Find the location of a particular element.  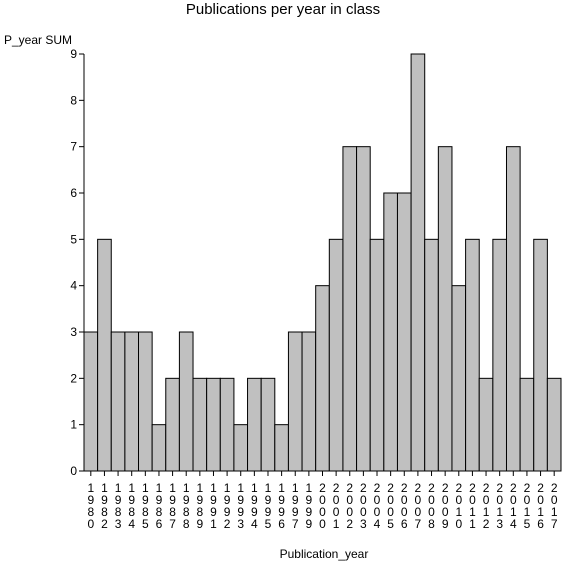

bar-1982 is located at coordinates (104, 355).